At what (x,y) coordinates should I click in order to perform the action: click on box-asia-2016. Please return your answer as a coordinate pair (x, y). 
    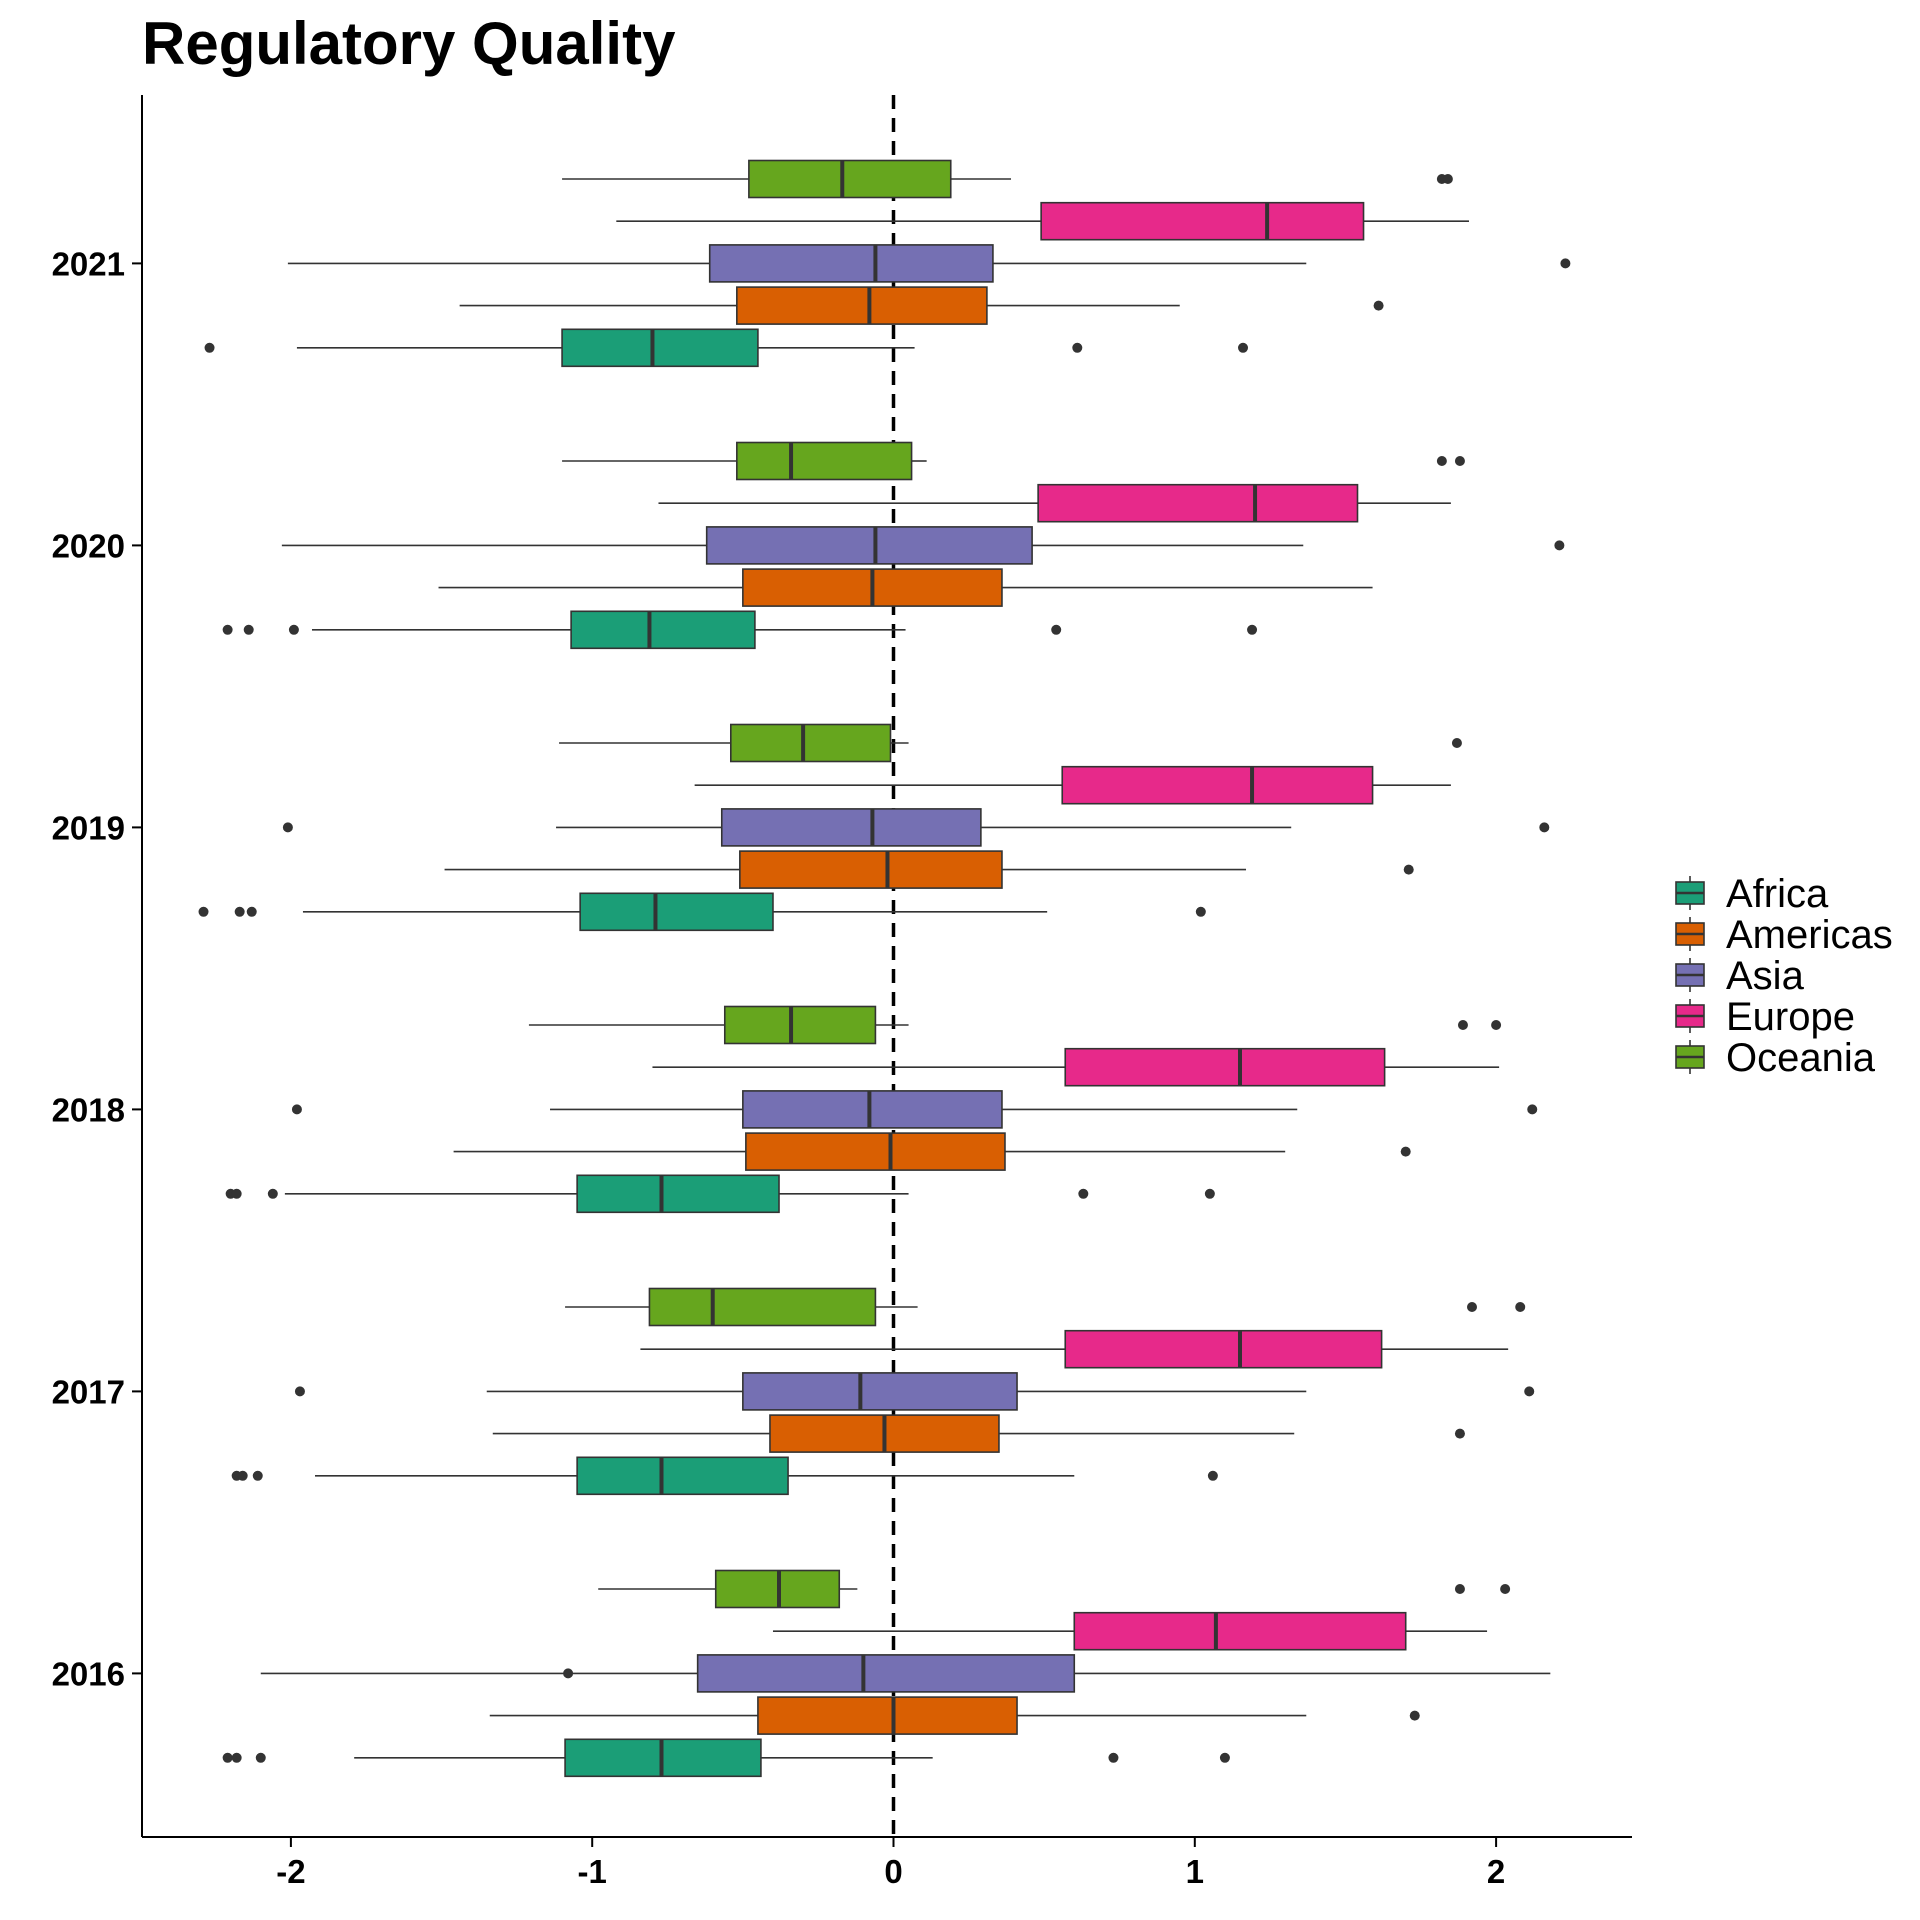
    Looking at the image, I should click on (905, 1673).